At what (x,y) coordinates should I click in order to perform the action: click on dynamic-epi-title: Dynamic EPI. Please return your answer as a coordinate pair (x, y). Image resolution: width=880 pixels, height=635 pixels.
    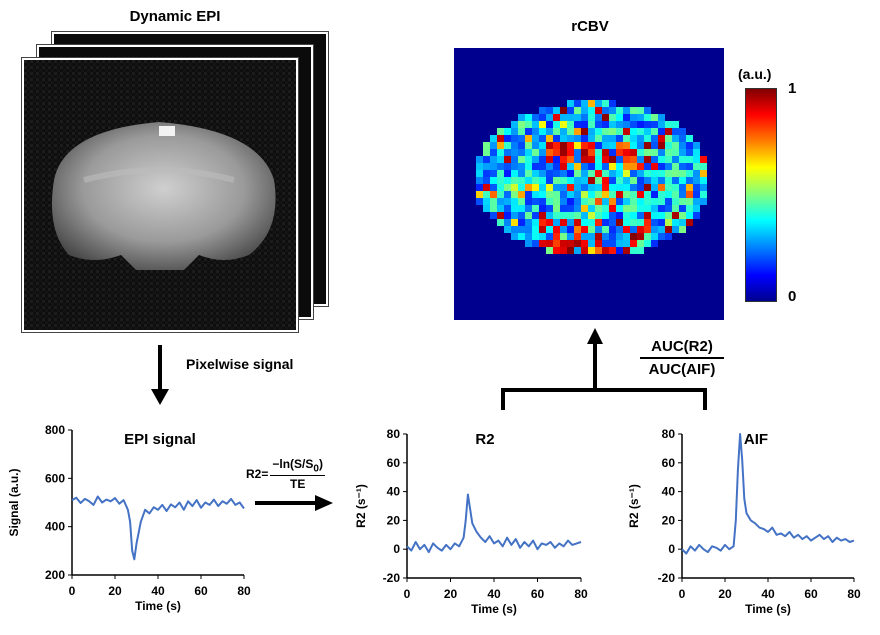
    Looking at the image, I should click on (175, 16).